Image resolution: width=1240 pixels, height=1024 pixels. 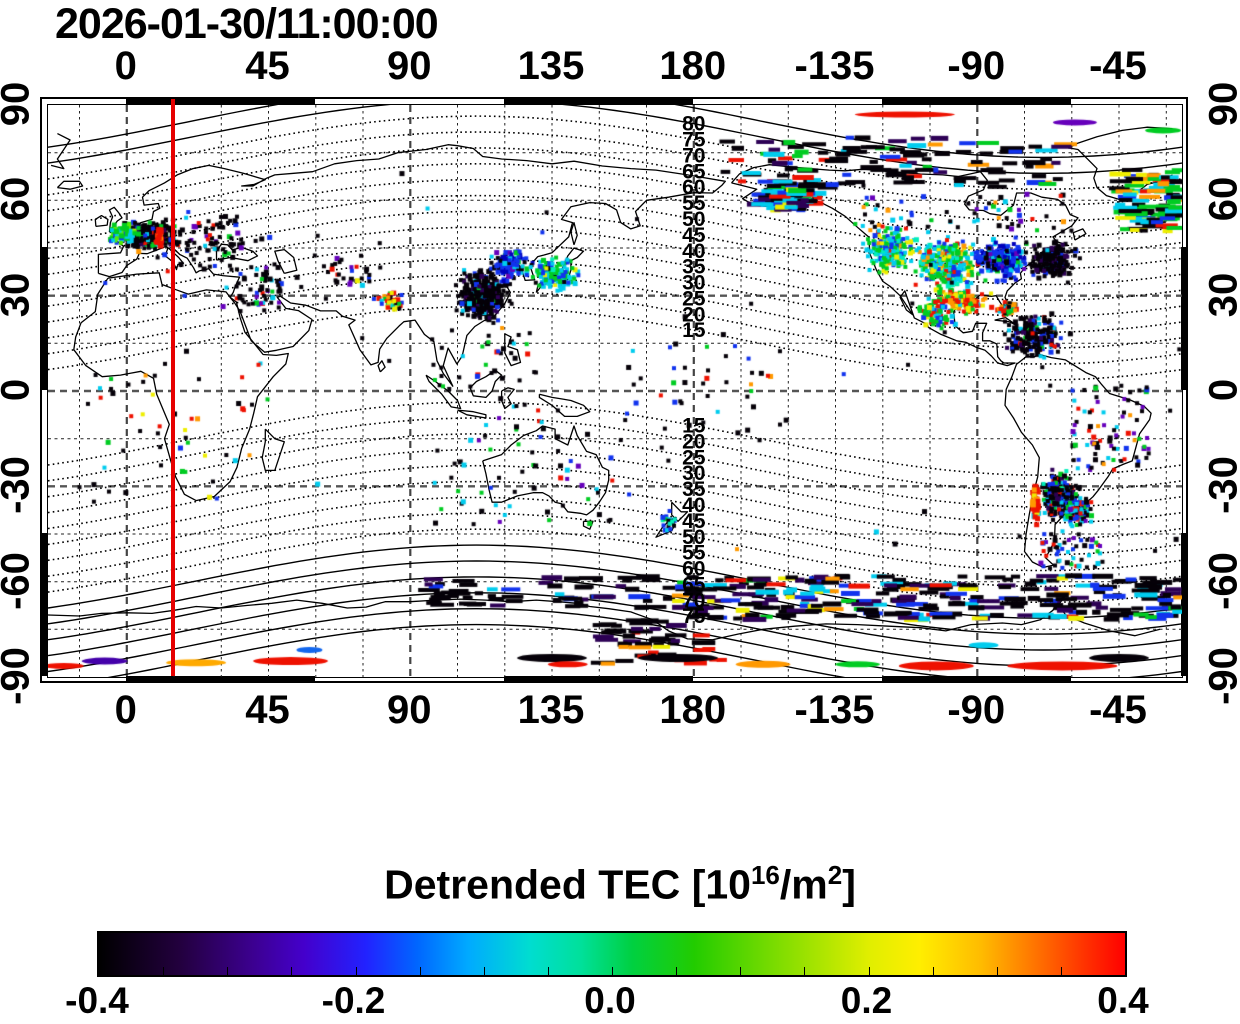 What do you see at coordinates (834, 66) in the screenshot?
I see `lon-tick-label-top: -135` at bounding box center [834, 66].